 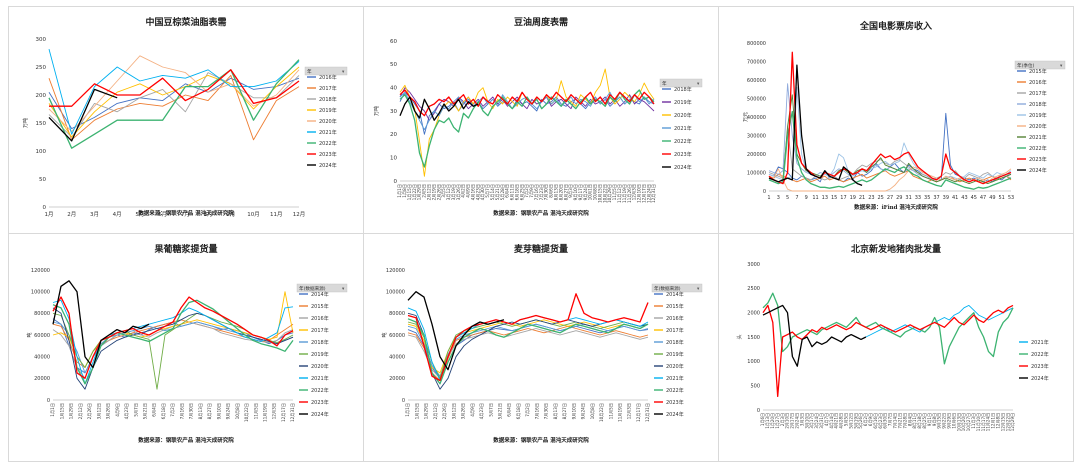 I want to click on x-tick-label: 4月16日, so click(x=473, y=192).